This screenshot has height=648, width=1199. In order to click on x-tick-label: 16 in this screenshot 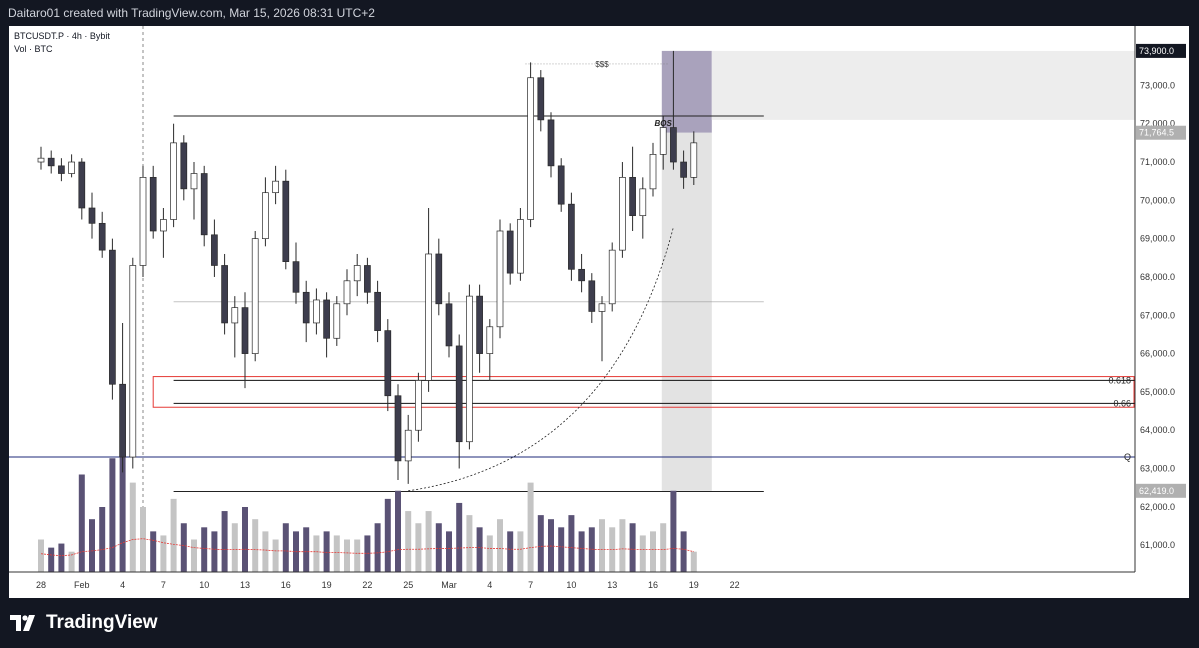, I will do `click(653, 585)`.